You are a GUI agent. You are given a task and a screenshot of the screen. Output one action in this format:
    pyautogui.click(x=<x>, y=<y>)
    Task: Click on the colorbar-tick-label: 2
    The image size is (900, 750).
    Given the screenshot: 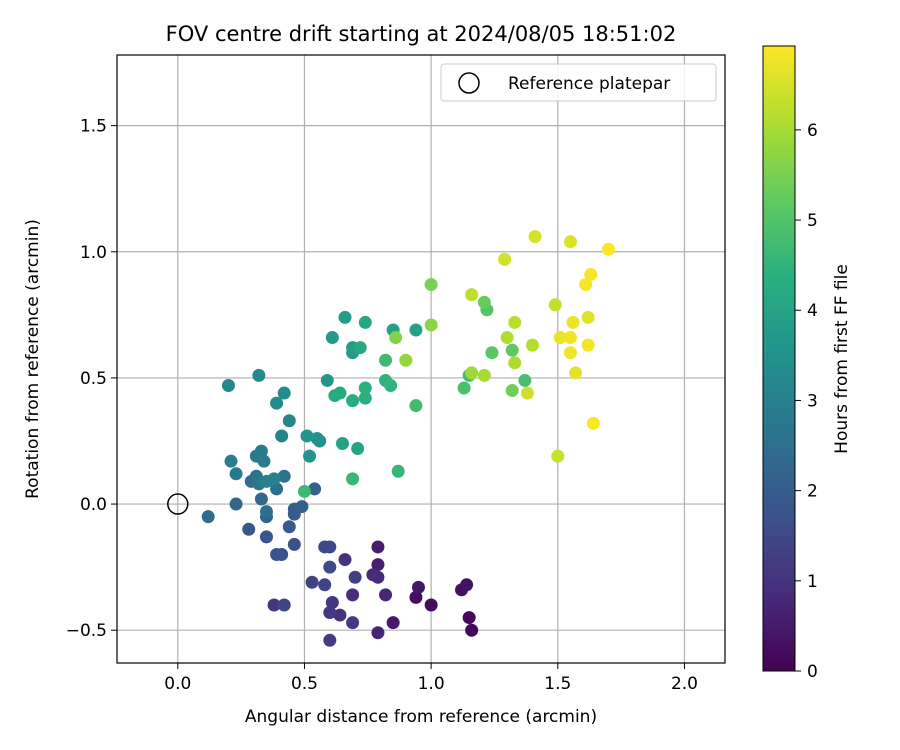 What is the action you would take?
    pyautogui.click(x=812, y=492)
    